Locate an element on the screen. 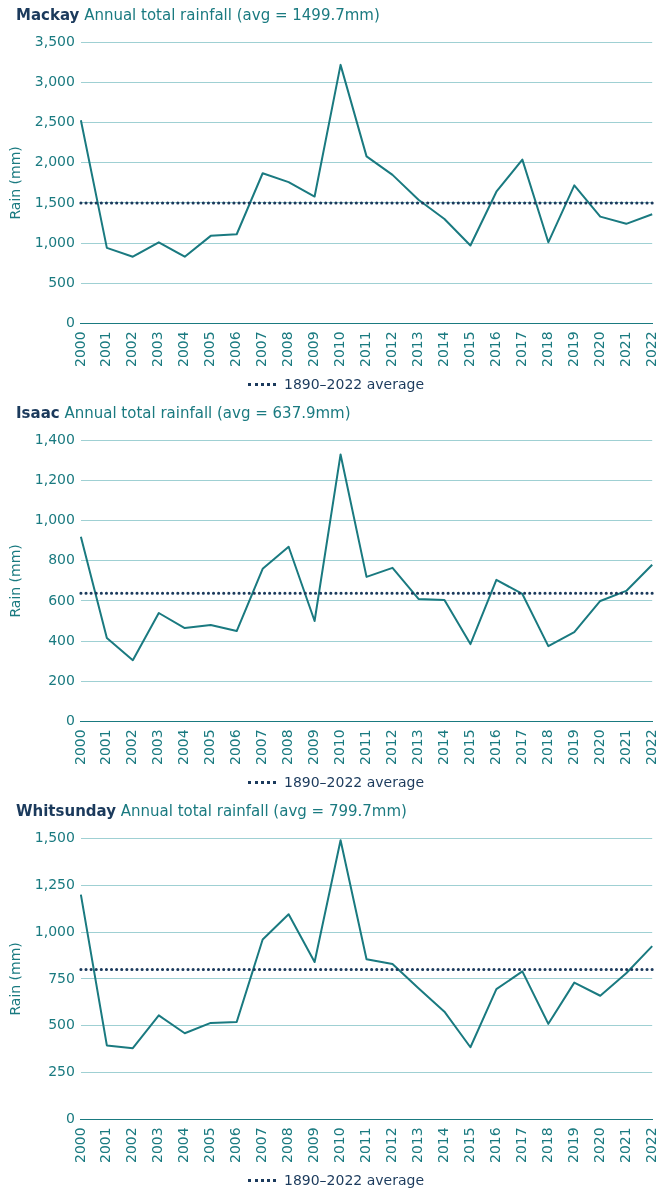  chart-title: Isaac is located at coordinates (38, 413).